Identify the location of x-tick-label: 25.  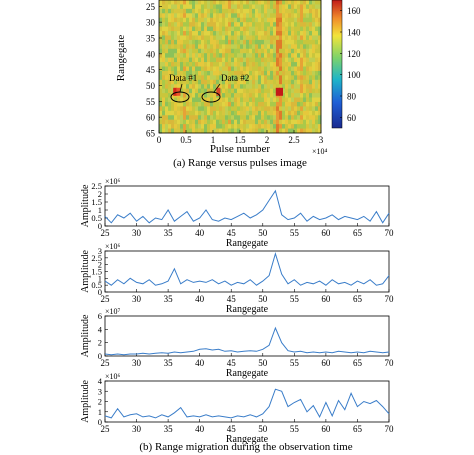
(106, 363).